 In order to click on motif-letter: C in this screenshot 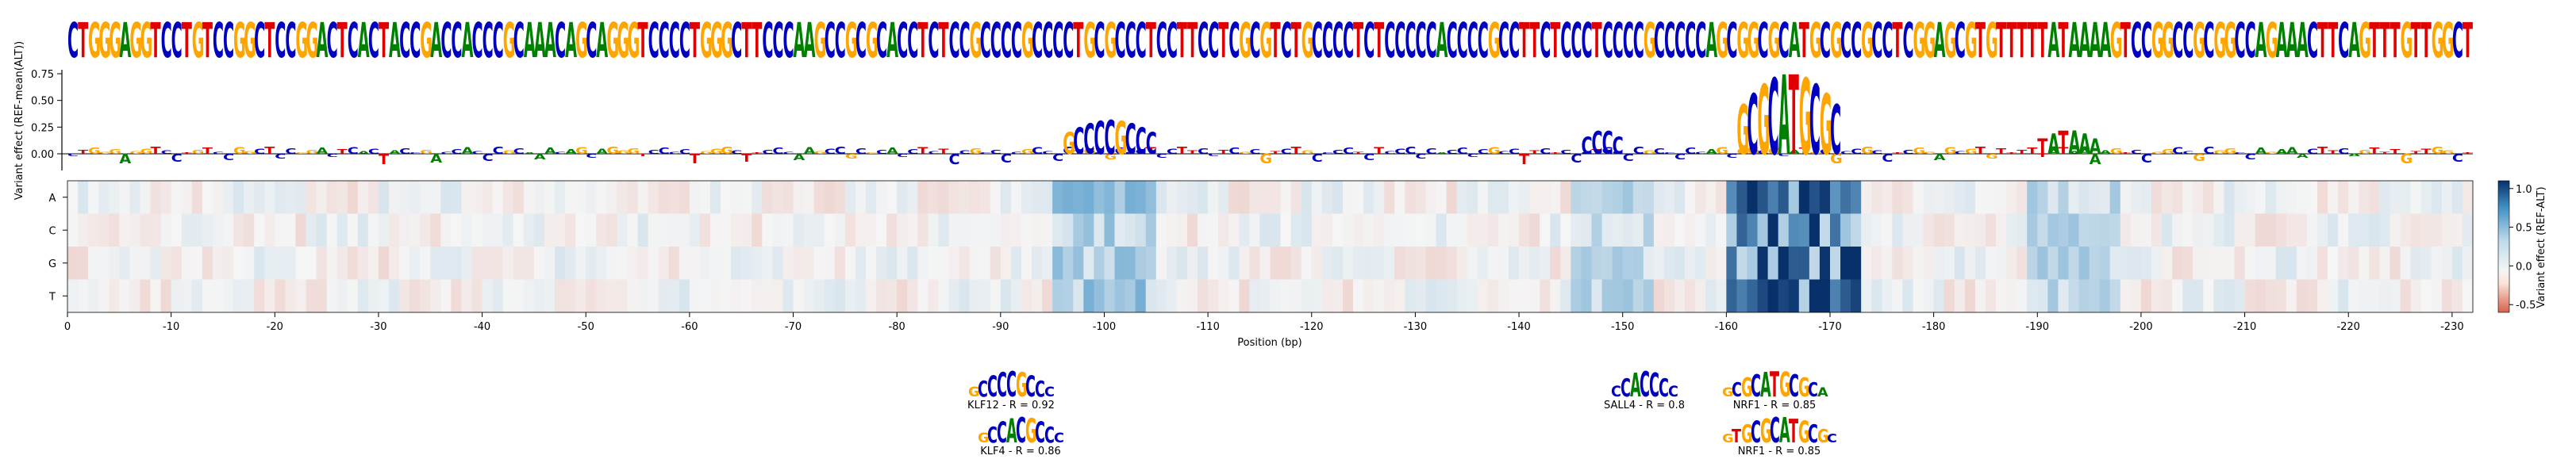, I will do `click(1813, 435)`.